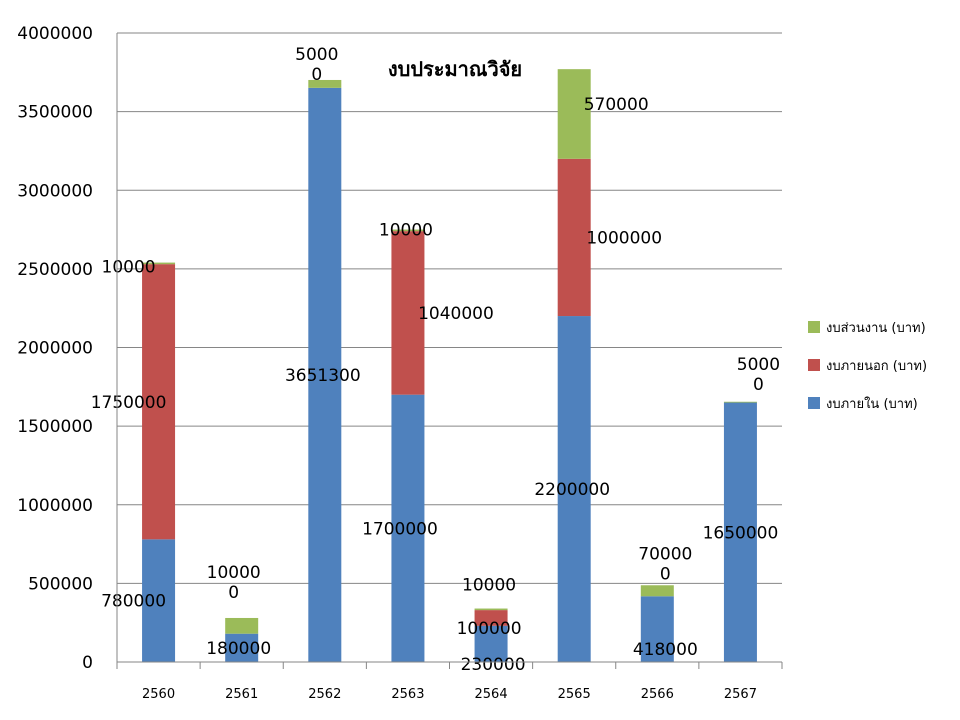 The height and width of the screenshot is (720, 960). What do you see at coordinates (455, 69) in the screenshot?
I see `chart-title: งบประมาณวิจัย` at bounding box center [455, 69].